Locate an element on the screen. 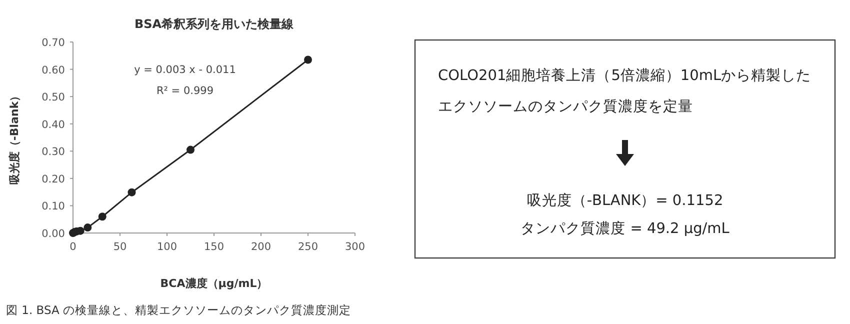 This screenshot has height=324, width=850. y-tick-label: 0.50 is located at coordinates (53, 98).